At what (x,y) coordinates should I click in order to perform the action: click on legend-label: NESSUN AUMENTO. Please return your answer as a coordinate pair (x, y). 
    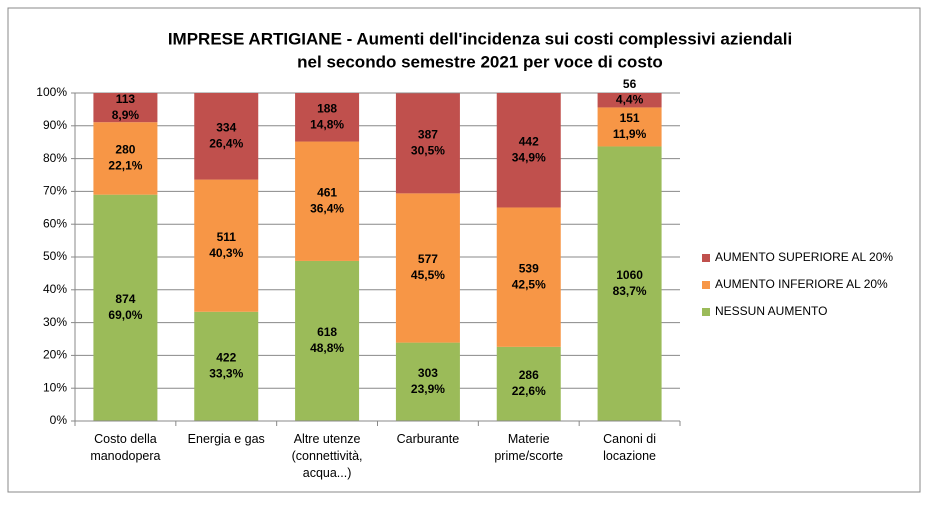
    Looking at the image, I should click on (771, 311).